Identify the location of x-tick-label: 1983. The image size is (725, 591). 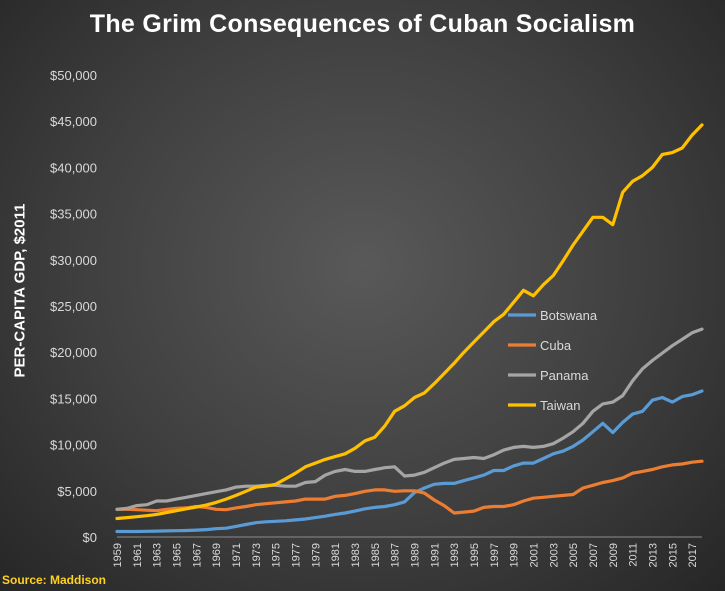
(356, 555).